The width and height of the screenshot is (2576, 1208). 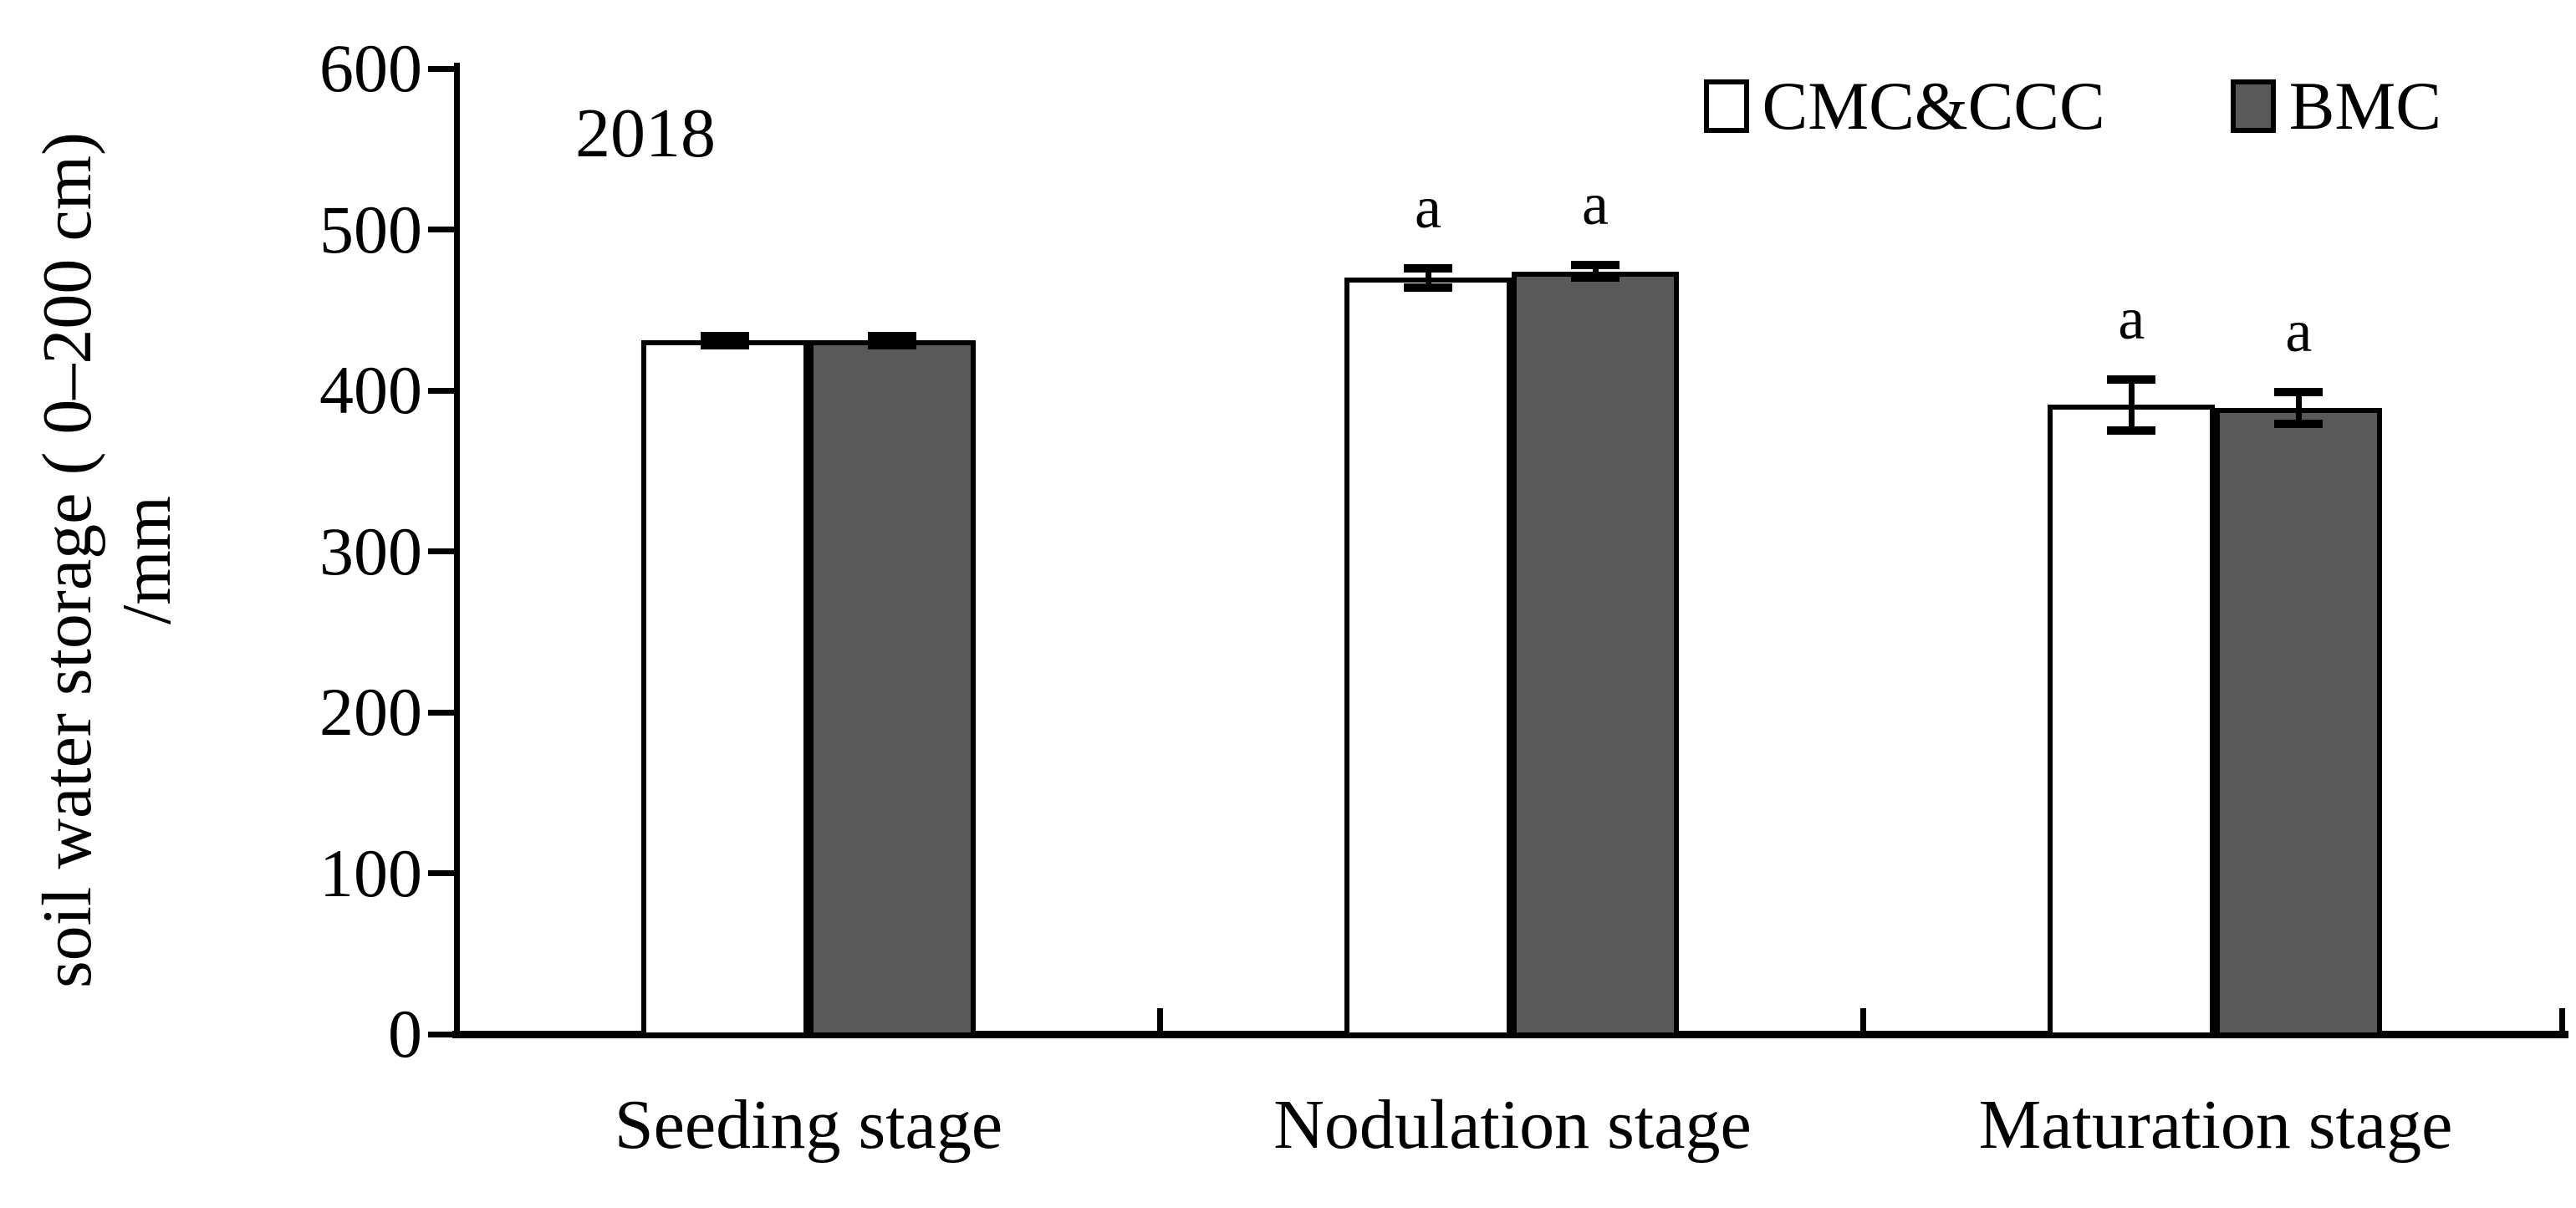 I want to click on legend-label-cmc-ccc: CMC&CCC, so click(x=1934, y=106).